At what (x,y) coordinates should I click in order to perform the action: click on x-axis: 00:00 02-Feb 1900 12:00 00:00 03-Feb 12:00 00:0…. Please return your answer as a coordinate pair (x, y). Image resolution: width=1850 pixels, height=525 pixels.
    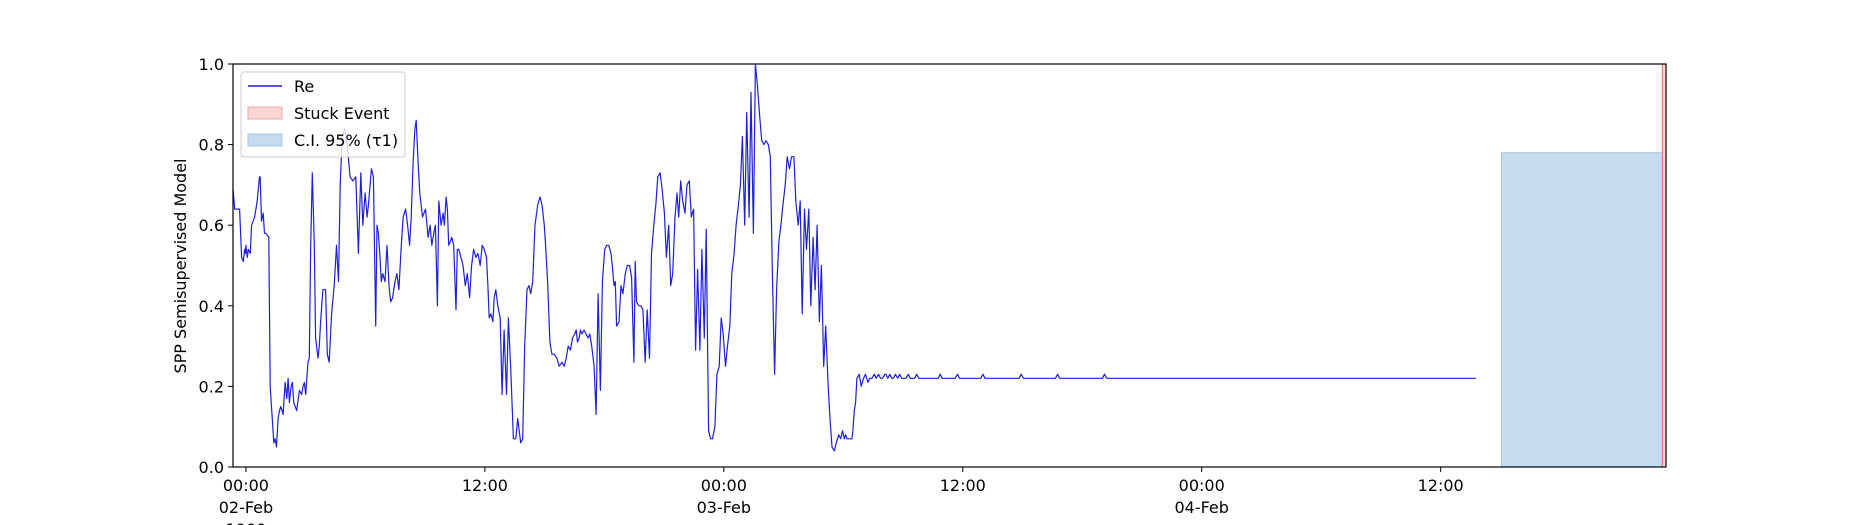
    Looking at the image, I should click on (841, 496).